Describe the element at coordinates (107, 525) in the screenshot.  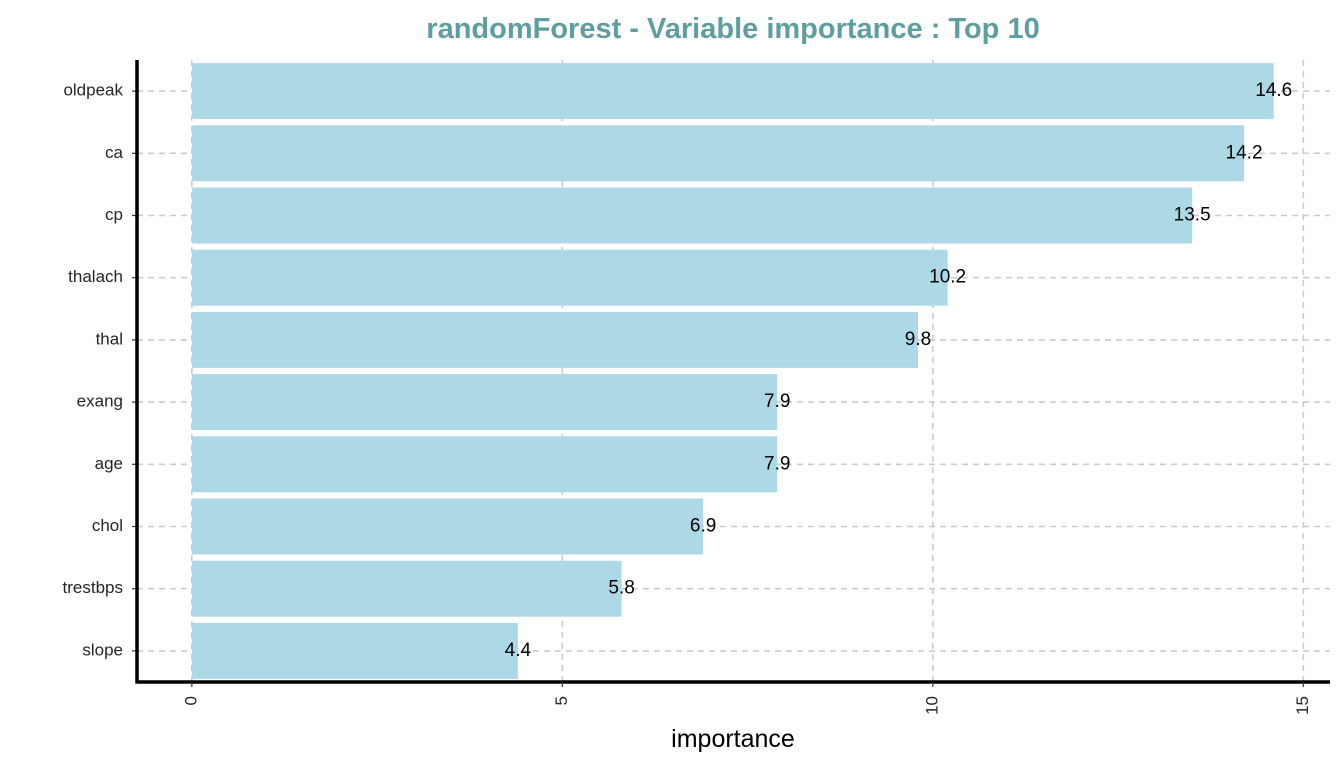
I see `y-tick-label: chol` at that location.